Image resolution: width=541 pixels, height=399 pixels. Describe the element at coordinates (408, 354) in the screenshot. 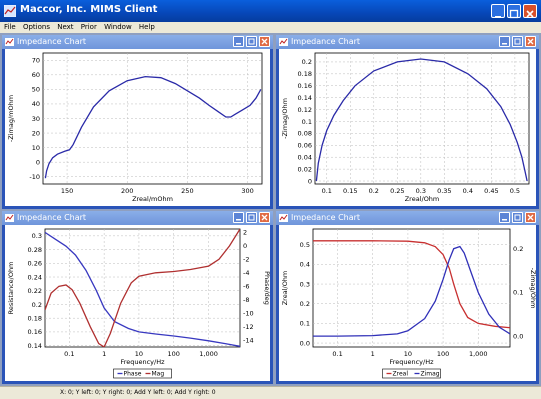

I see `x-tick-label: 10` at that location.